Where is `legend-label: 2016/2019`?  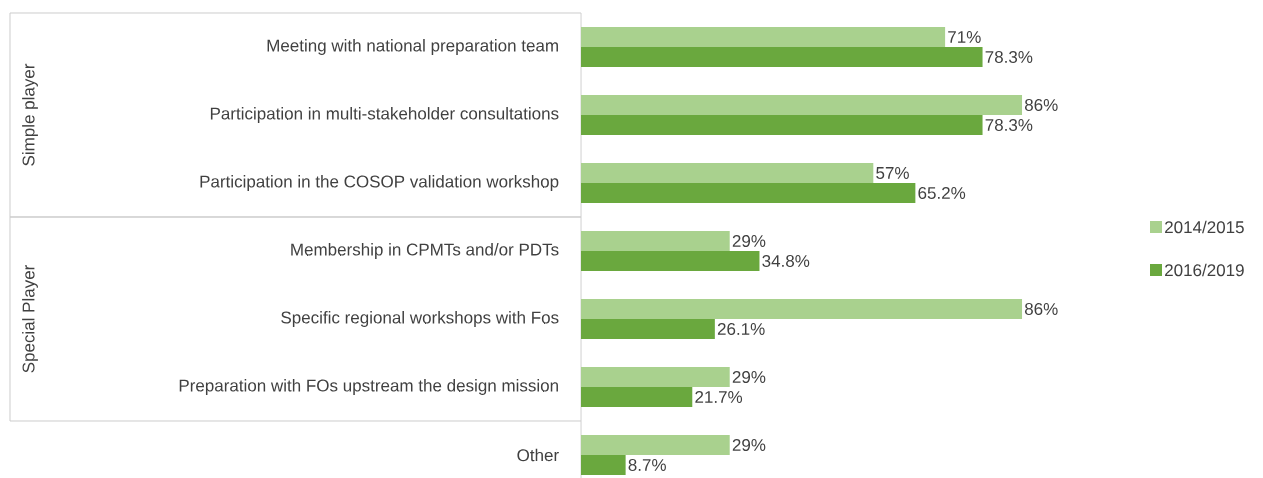
legend-label: 2016/2019 is located at coordinates (1204, 270).